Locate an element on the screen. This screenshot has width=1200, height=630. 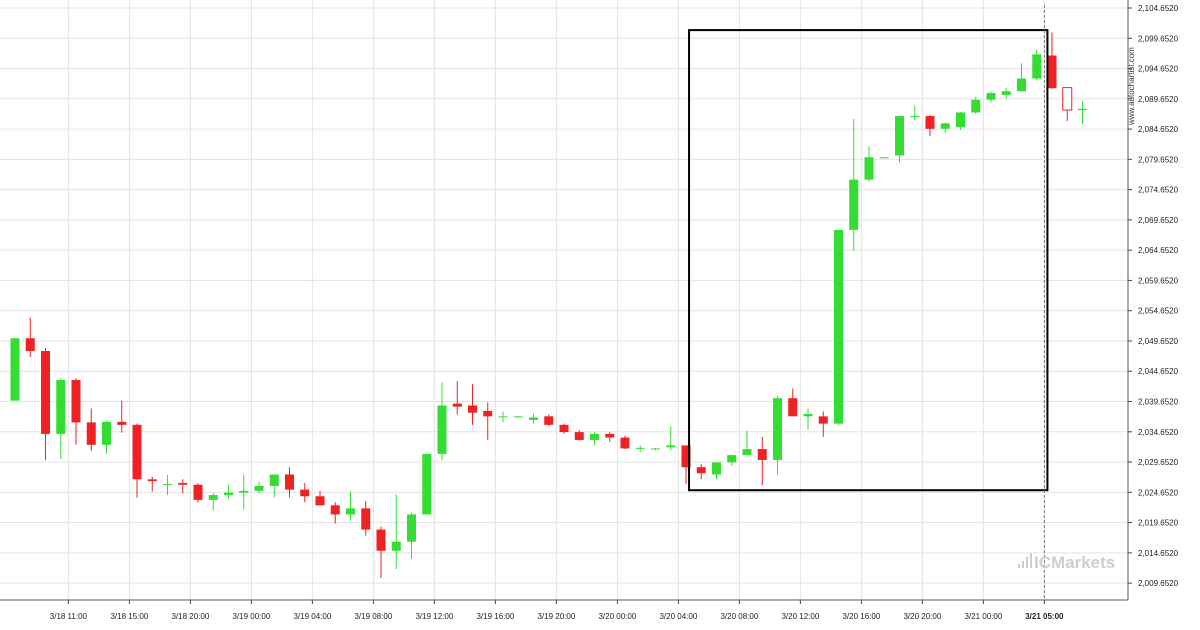
y-tick-label: 2,034.6520 is located at coordinates (1158, 432).